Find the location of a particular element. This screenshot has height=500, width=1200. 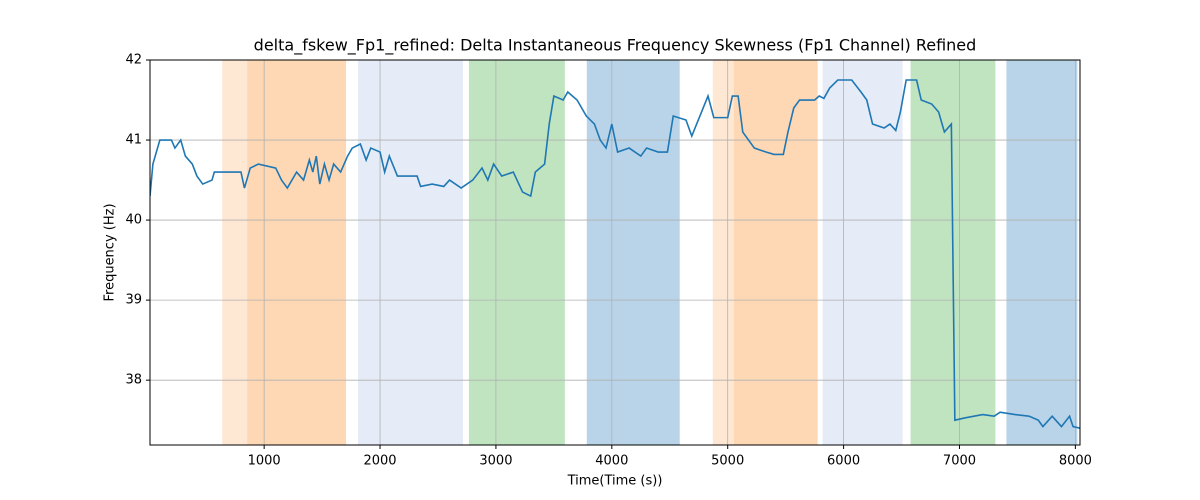

x-tick-label: 4000 is located at coordinates (611, 461).